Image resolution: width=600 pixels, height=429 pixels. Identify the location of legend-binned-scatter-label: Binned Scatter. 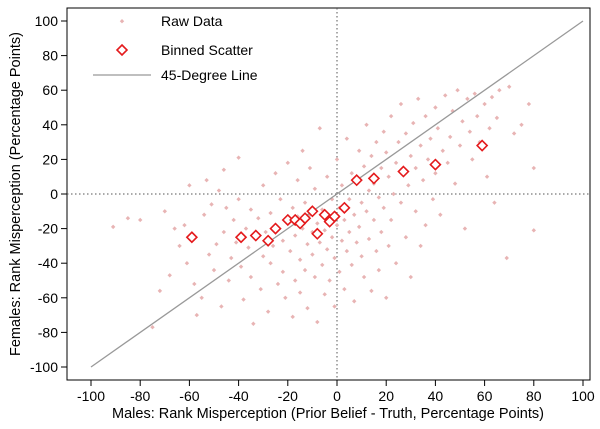
(207, 50).